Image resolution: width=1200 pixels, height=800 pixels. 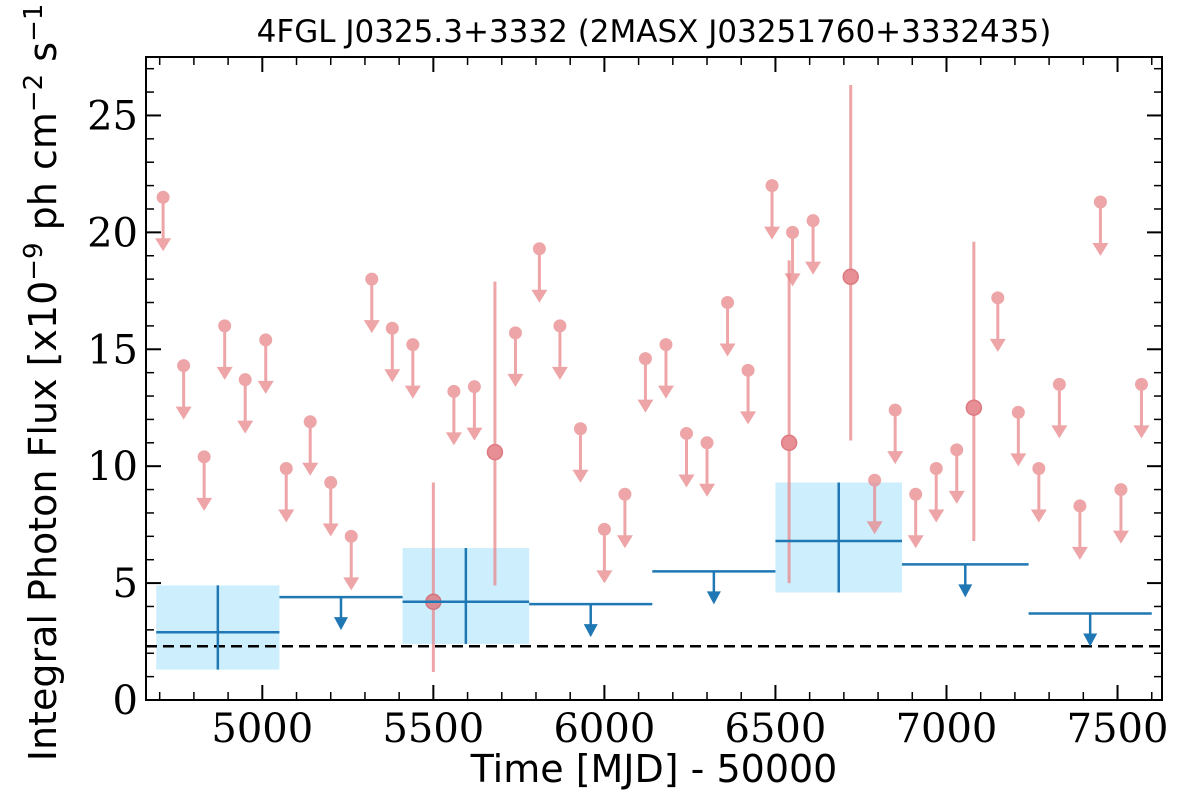 What do you see at coordinates (125, 701) in the screenshot?
I see `y-tick-label: 0` at bounding box center [125, 701].